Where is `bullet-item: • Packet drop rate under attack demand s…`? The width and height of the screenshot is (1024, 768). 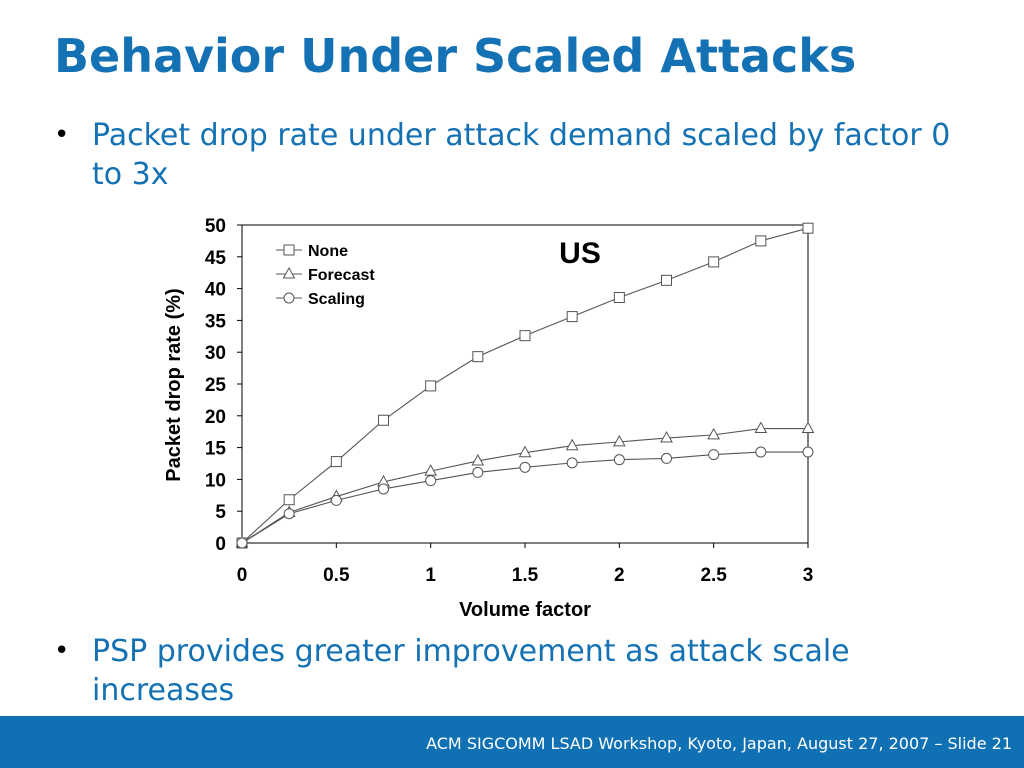 bullet-item: • Packet drop rate under attack demand s… is located at coordinates (504, 155).